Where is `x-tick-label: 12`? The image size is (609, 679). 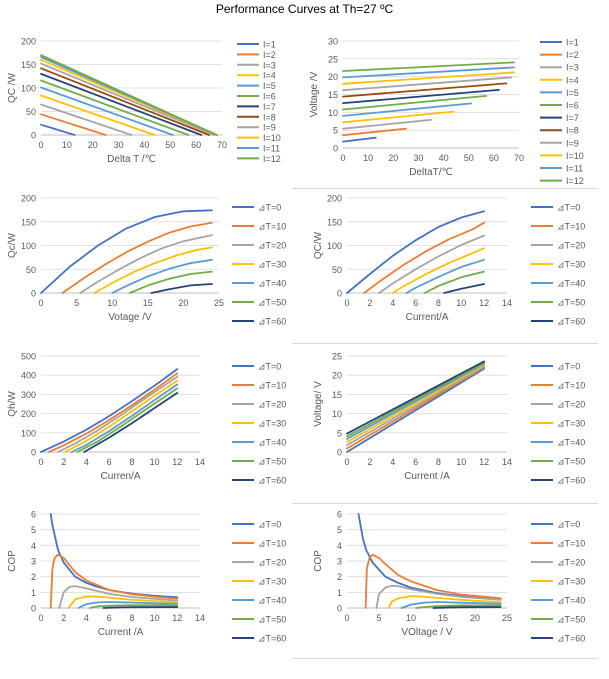 x-tick-label: 12 is located at coordinates (484, 303).